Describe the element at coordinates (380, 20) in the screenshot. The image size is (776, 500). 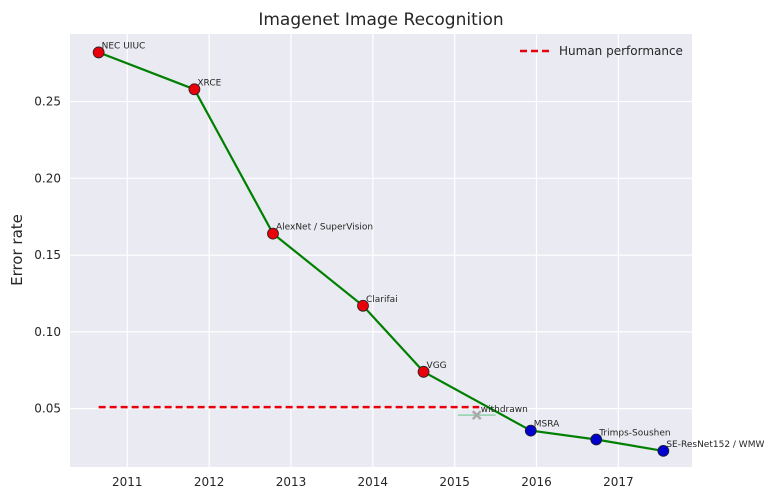
I see `chart-title: Imagenet Image Recognition` at that location.